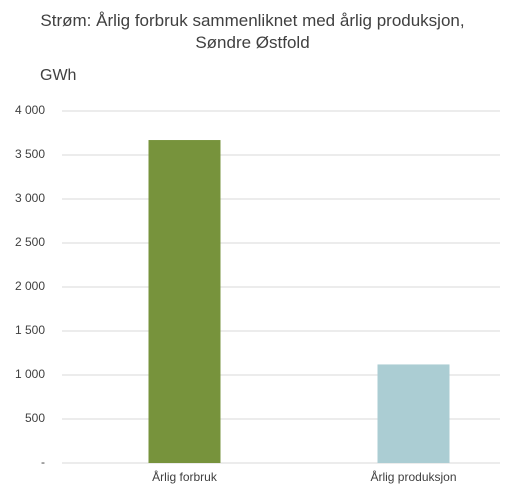 The height and width of the screenshot is (489, 505). Describe the element at coordinates (30, 198) in the screenshot. I see `y-tick-label: 3 000` at that location.